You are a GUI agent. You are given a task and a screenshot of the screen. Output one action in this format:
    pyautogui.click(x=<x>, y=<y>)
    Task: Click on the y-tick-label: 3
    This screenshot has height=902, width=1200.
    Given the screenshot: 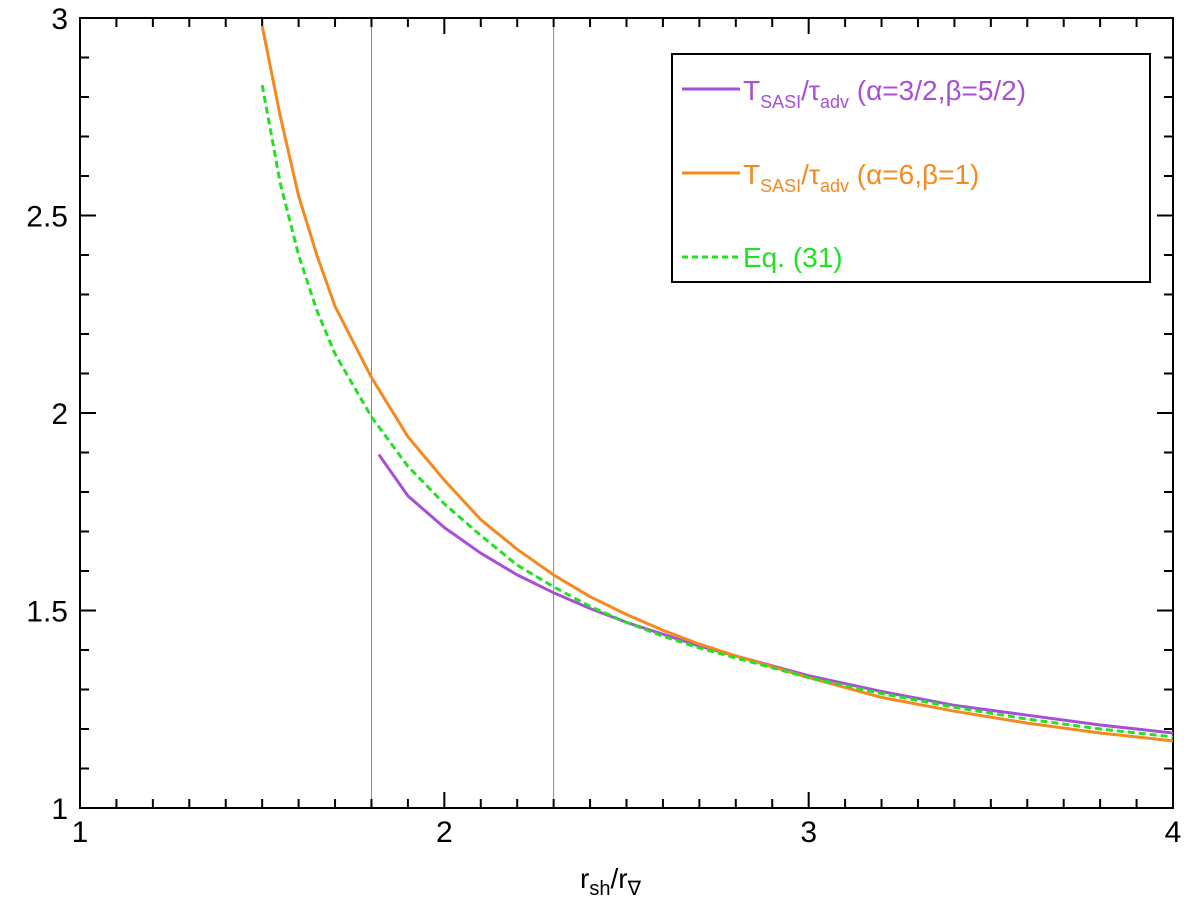 What is the action you would take?
    pyautogui.click(x=59, y=19)
    